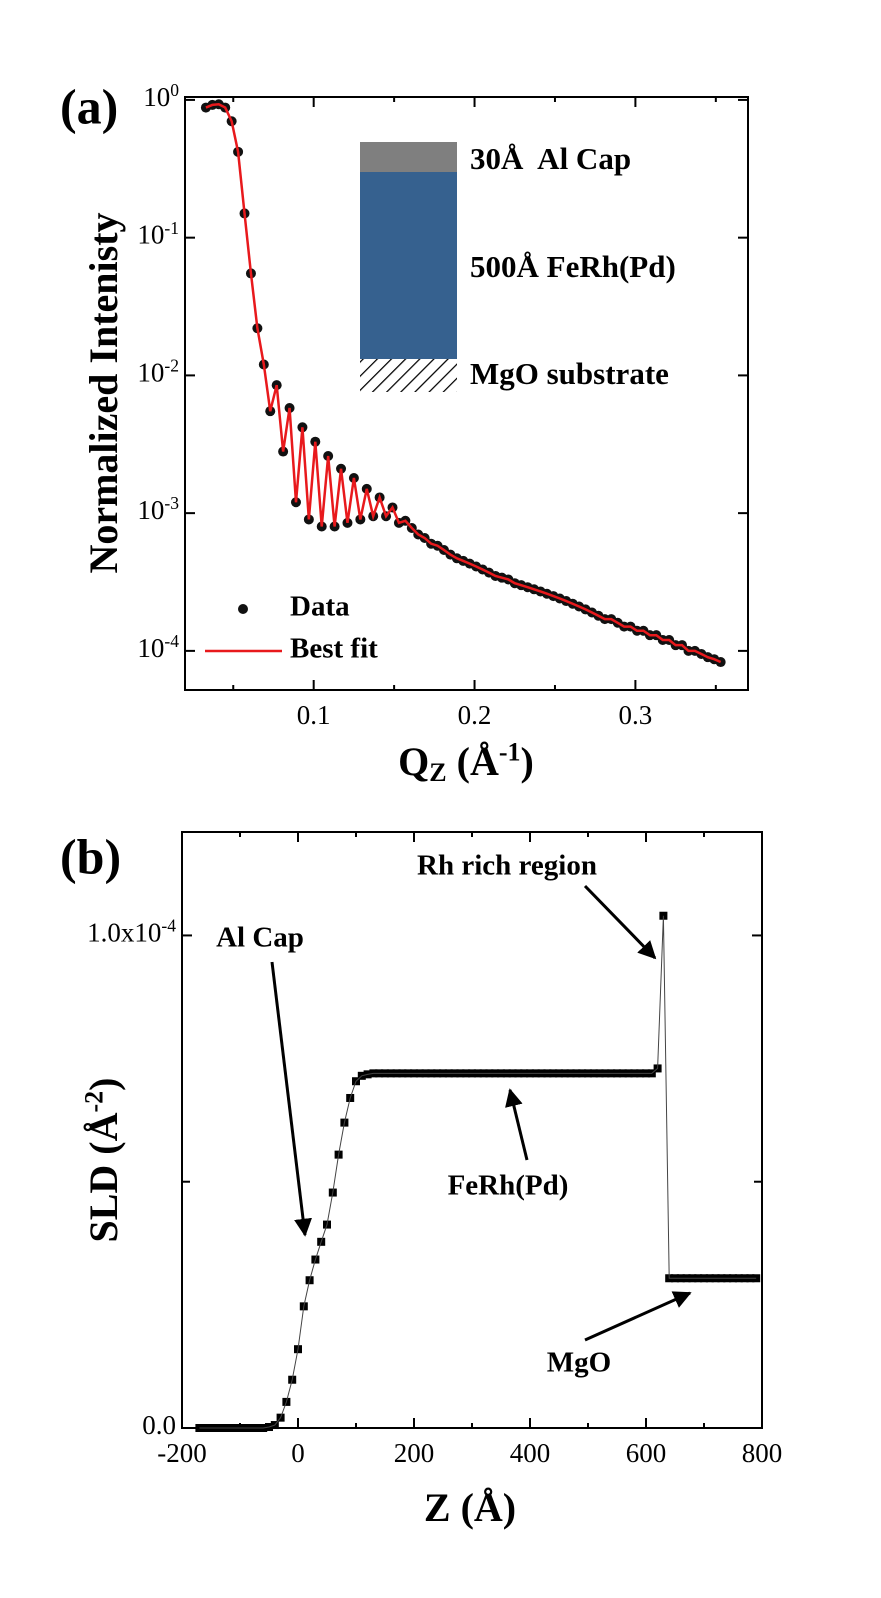  I want to click on panel-label: (b), so click(90, 856).